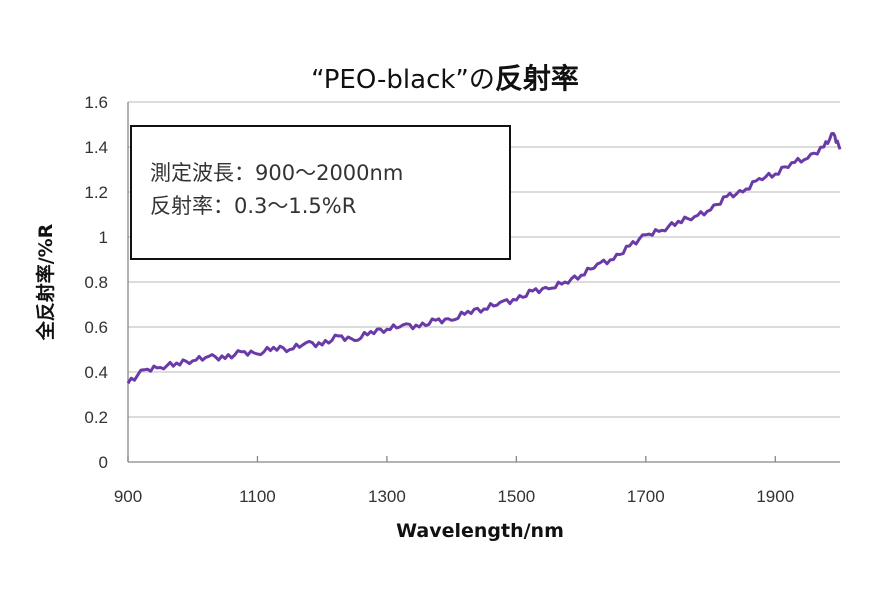 The width and height of the screenshot is (887, 593). I want to click on y-tick-label: 1.6, so click(96, 102).